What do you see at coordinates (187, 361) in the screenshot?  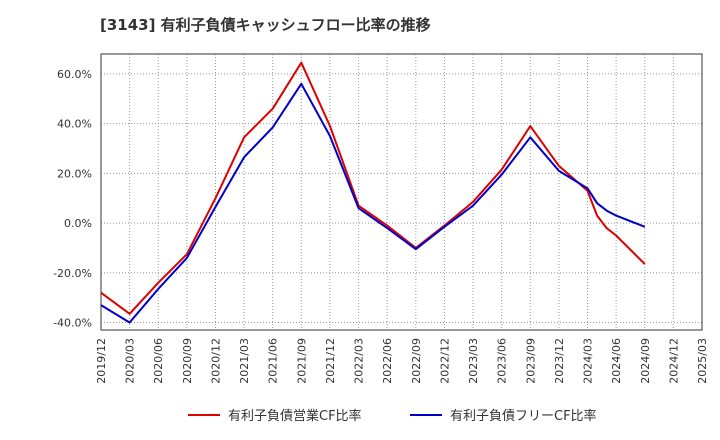 I see `x-tick-label: 2020/09` at bounding box center [187, 361].